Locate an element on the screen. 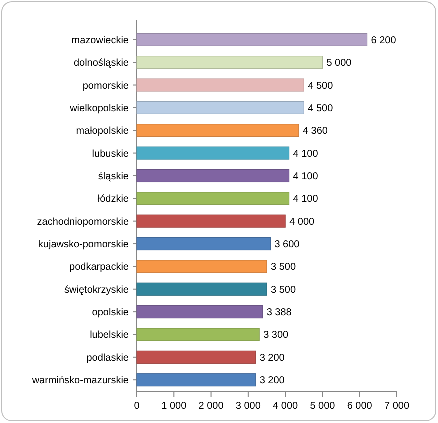  y-tick-label: zachodniopomorskie is located at coordinates (83, 222).